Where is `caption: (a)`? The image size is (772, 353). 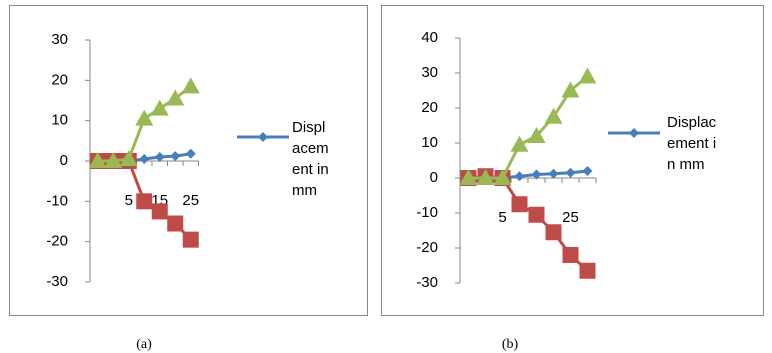
caption: (a) is located at coordinates (144, 344).